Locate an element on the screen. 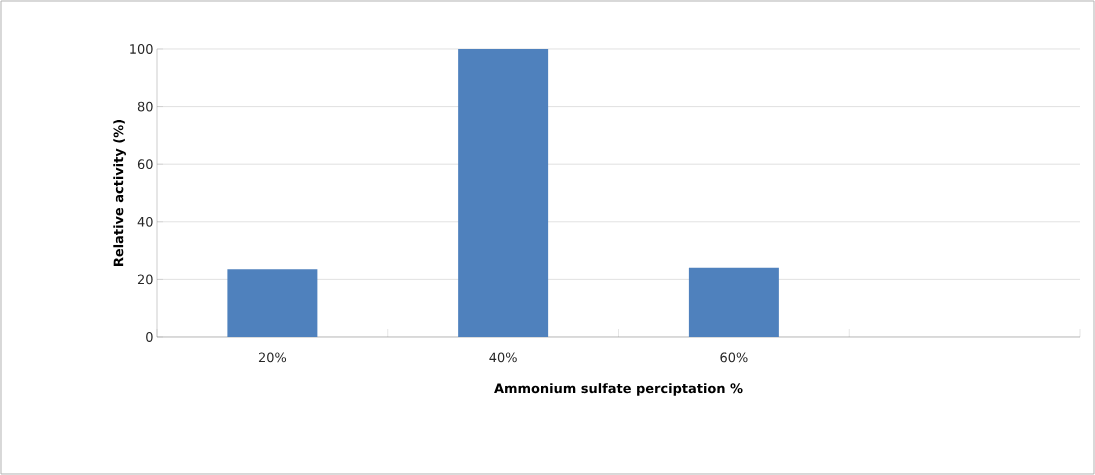  x-tick-label: 40% is located at coordinates (503, 357).